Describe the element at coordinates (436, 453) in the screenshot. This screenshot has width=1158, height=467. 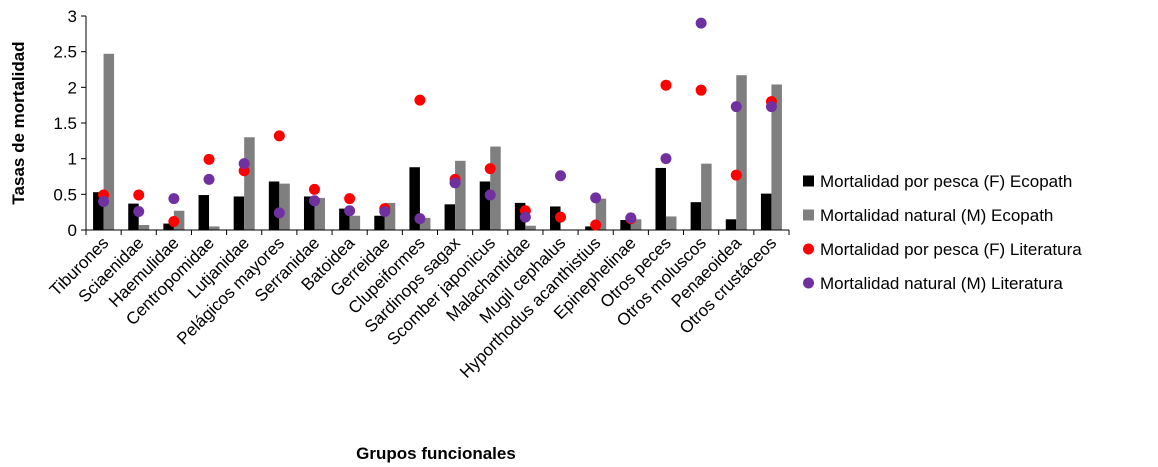
I see `x-axis-title: Grupos funcionales` at that location.